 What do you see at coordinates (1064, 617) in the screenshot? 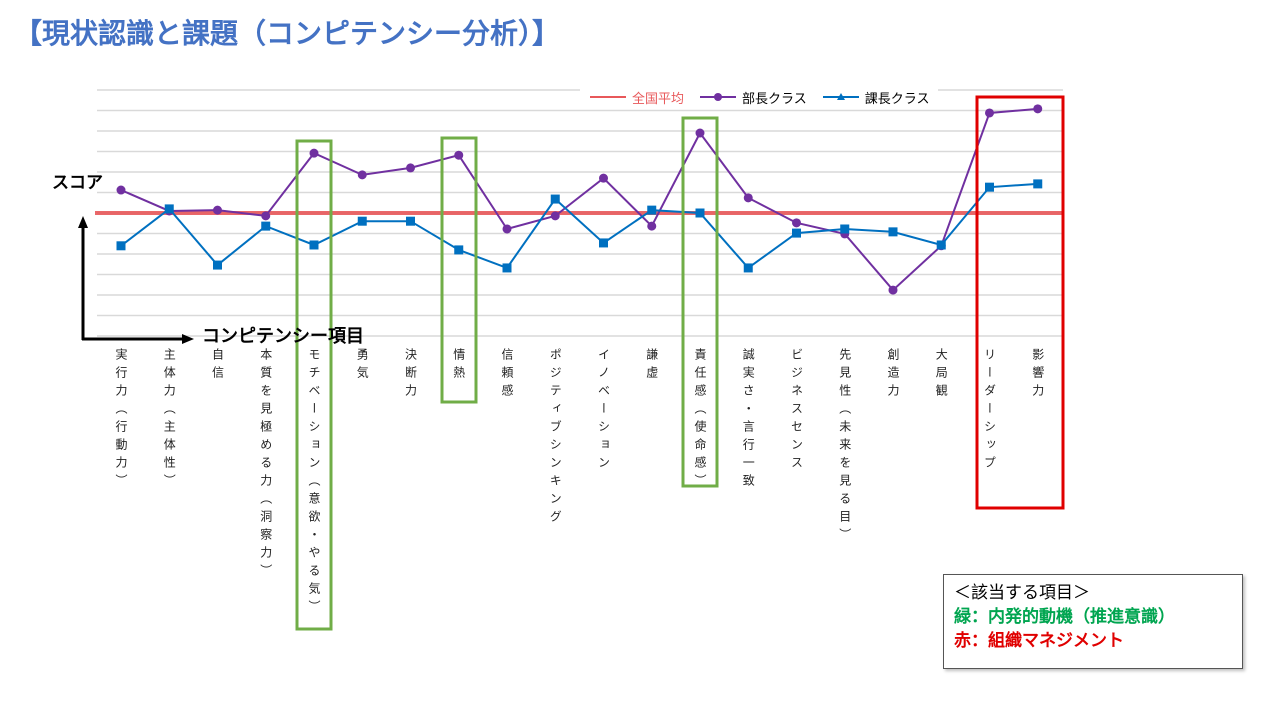
I see `note-green-line: 緑：内発的動機（推進意識）` at bounding box center [1064, 617].